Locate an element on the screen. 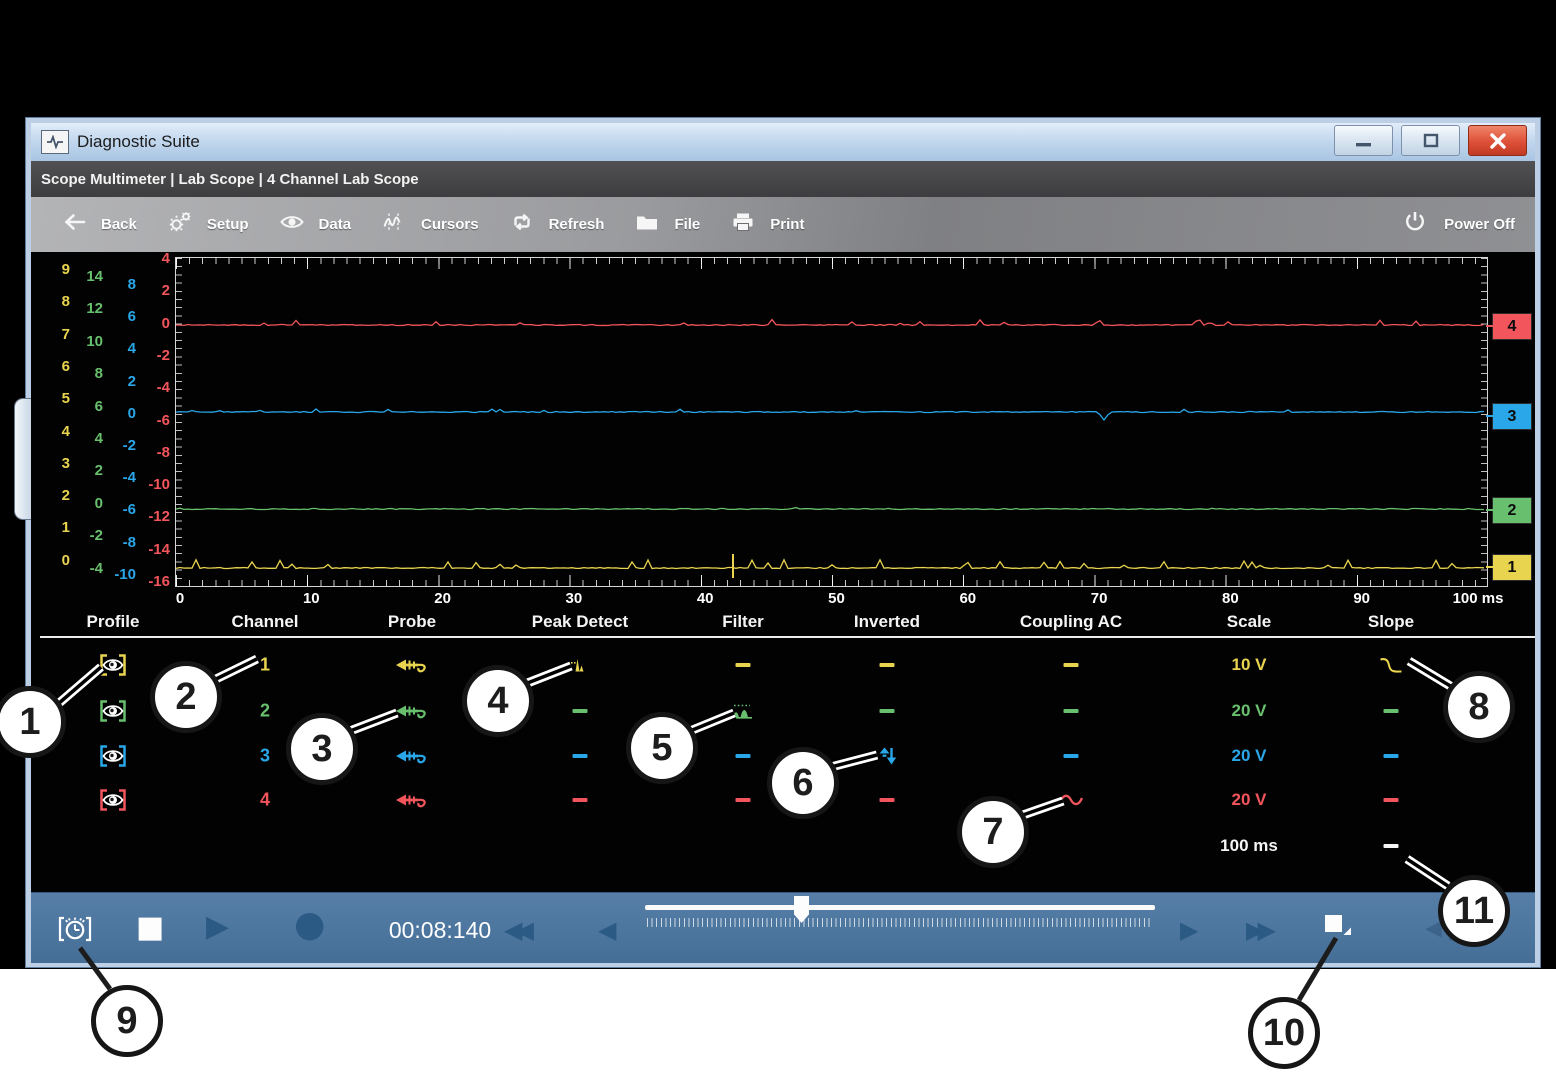 This screenshot has width=1556, height=1084. probe-ch4 is located at coordinates (412, 800).